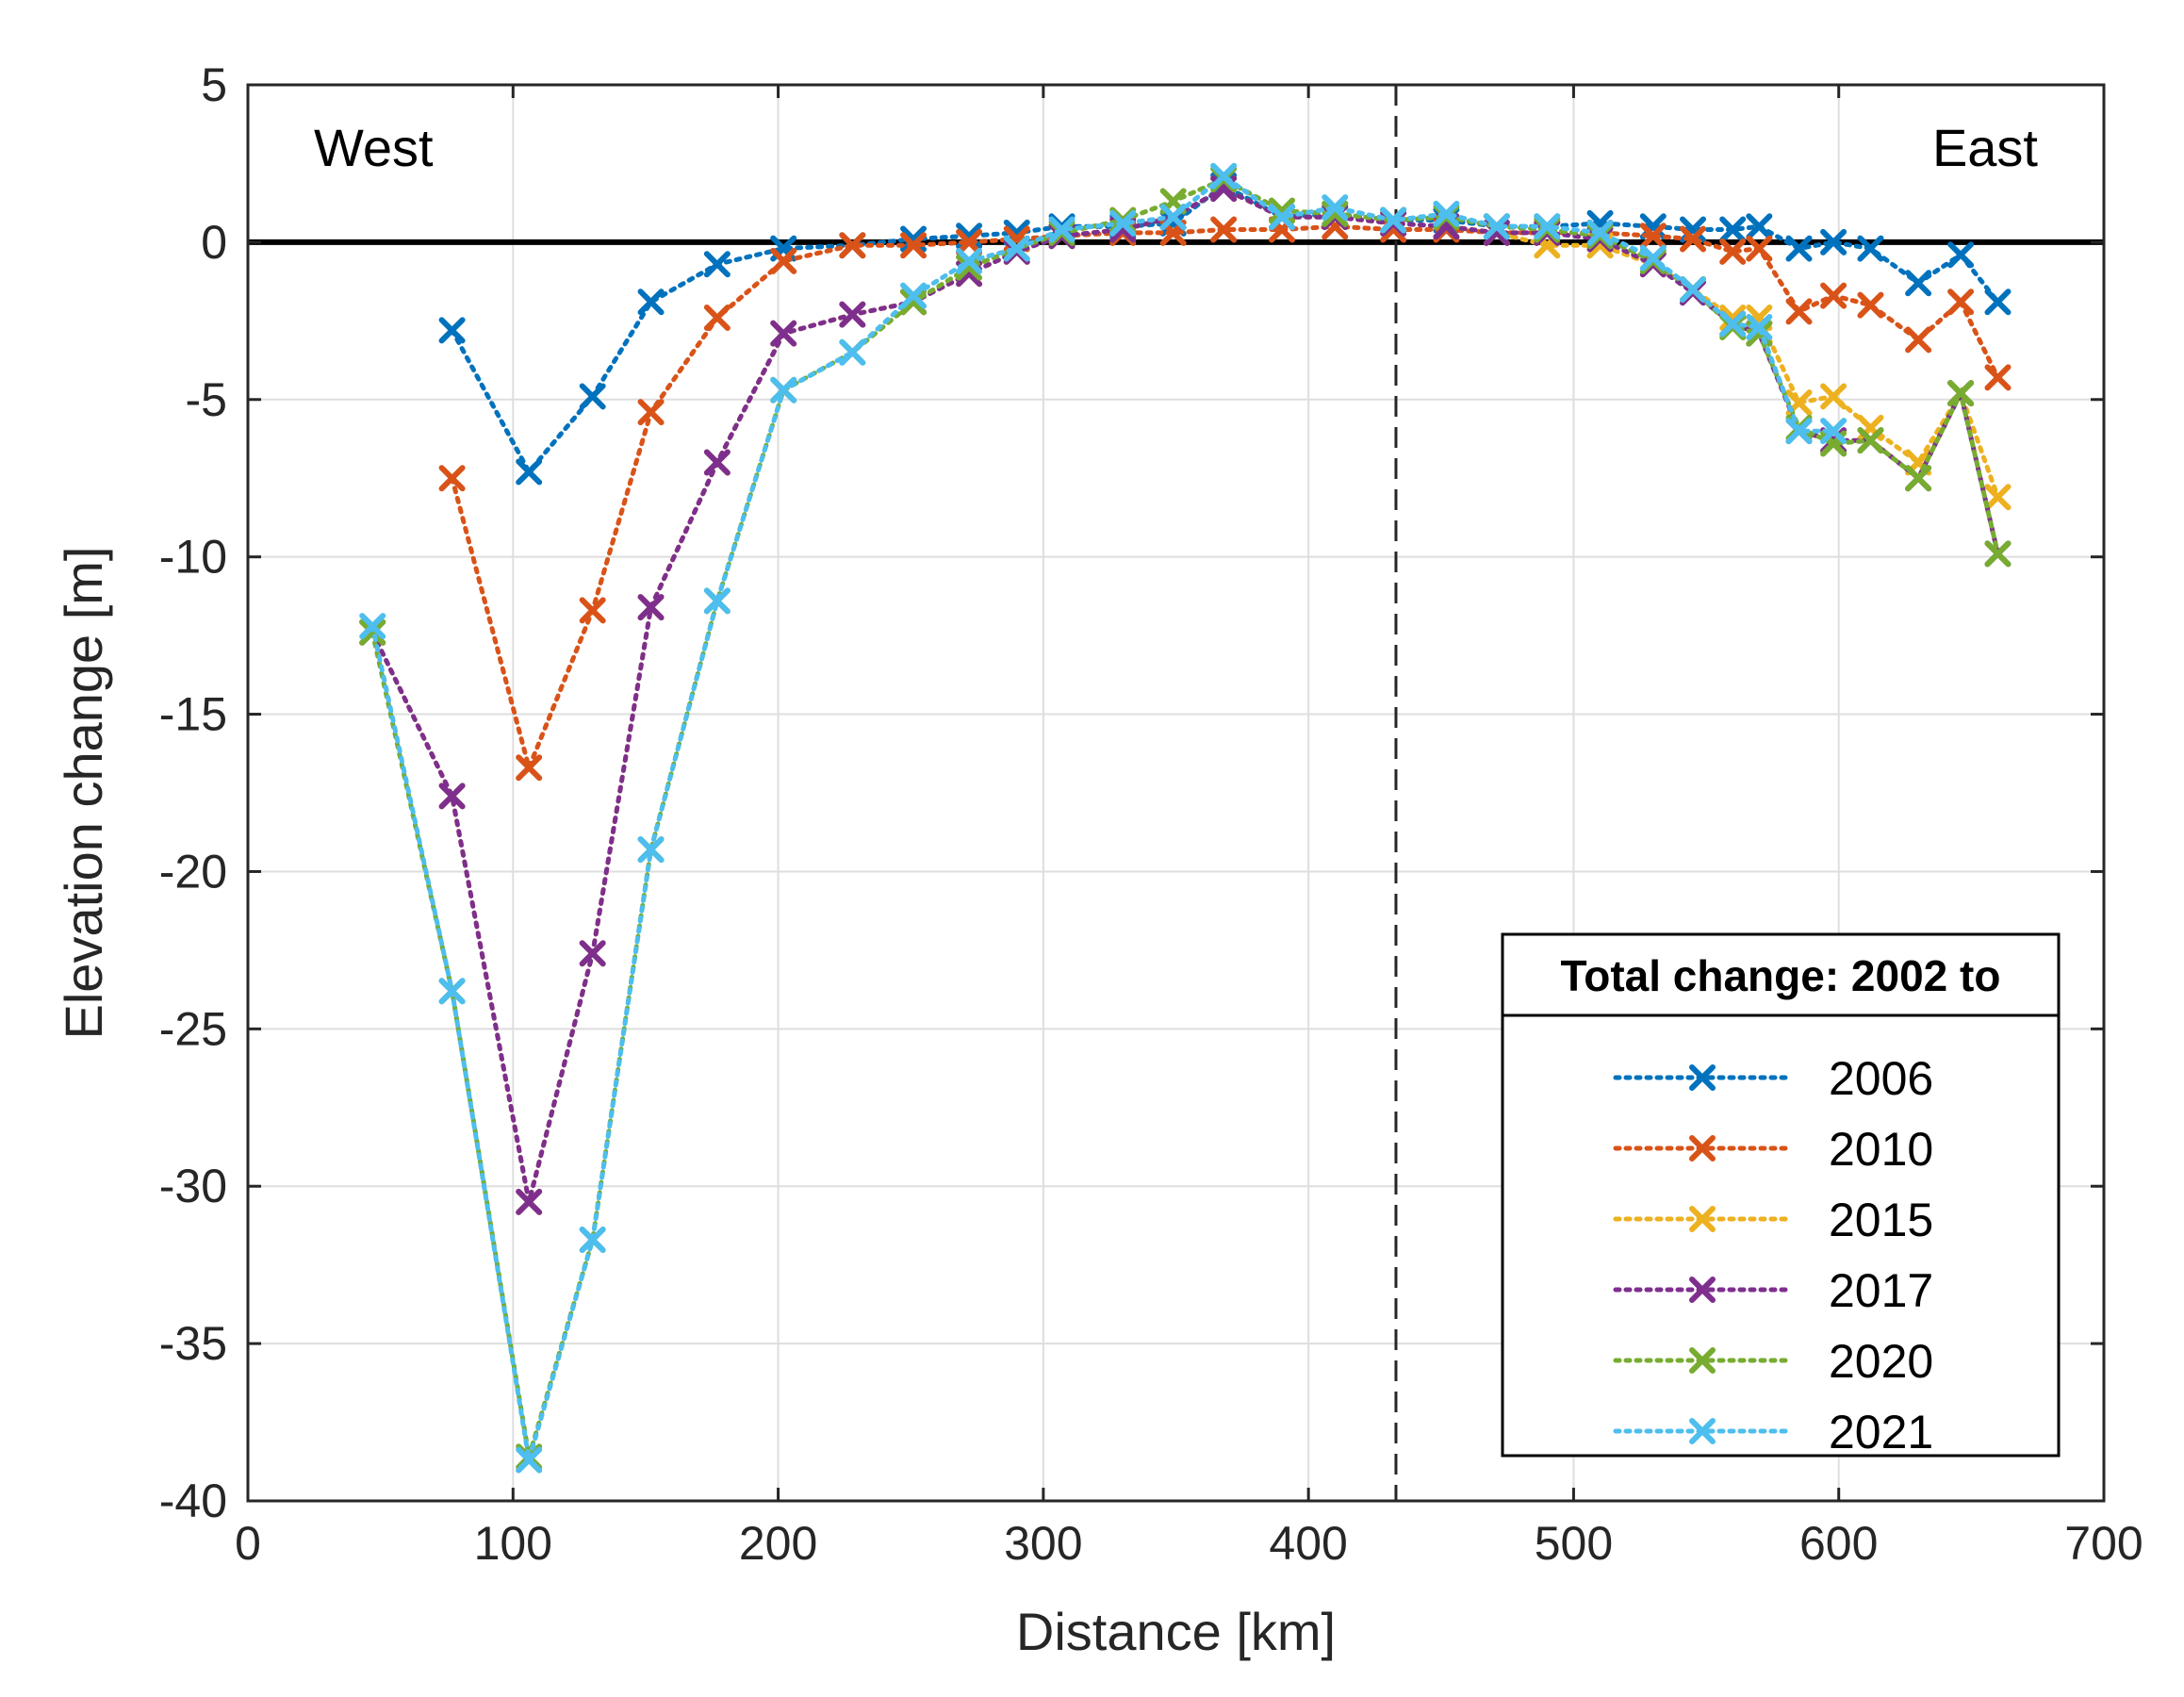  Describe the element at coordinates (1773, 1290) in the screenshot. I see `legend-item-2017: 2017` at that location.